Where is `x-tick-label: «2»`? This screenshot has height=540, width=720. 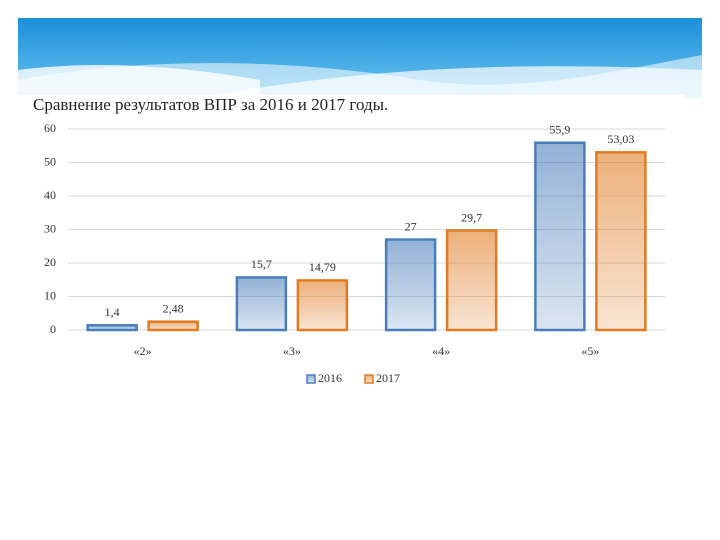 x-tick-label: «2» is located at coordinates (143, 351).